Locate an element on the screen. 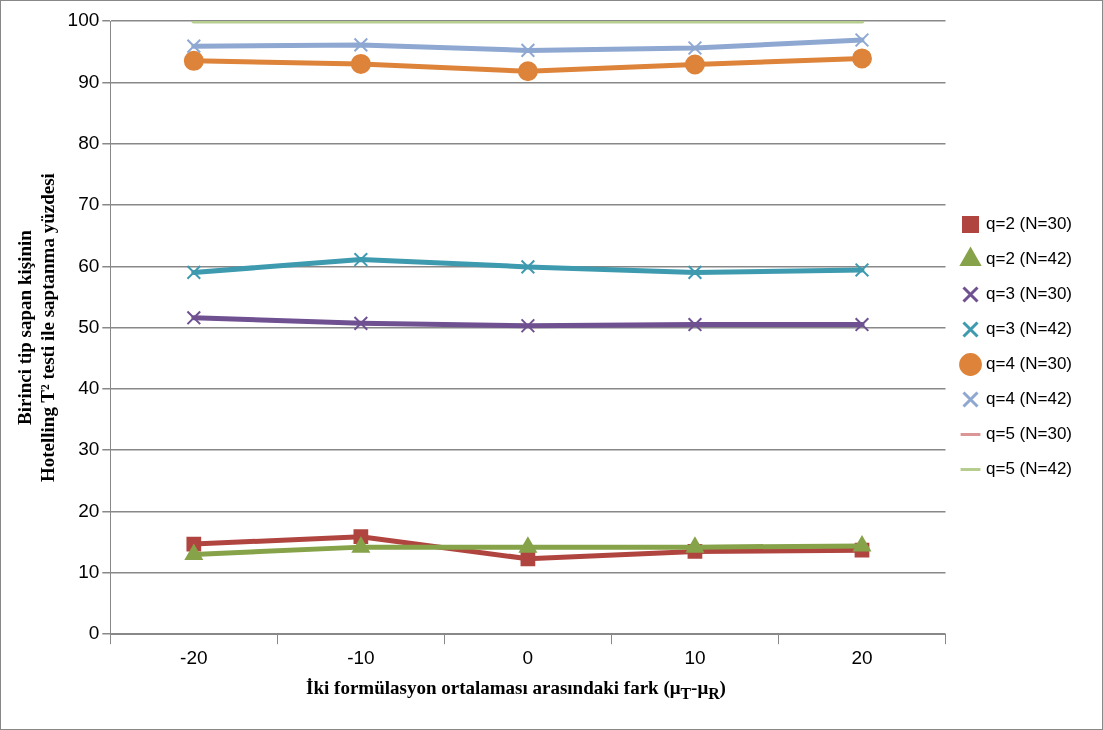 The image size is (1103, 730). x-tick-label: 10 is located at coordinates (695, 657).